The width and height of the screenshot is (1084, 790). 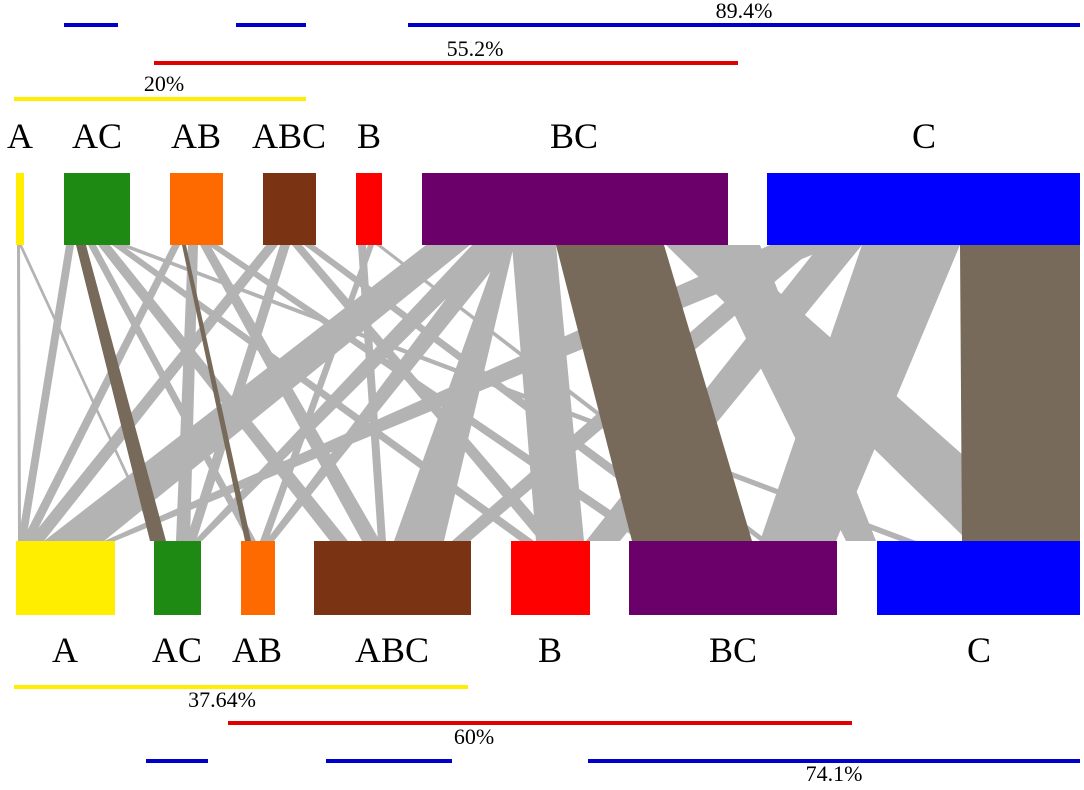 I want to click on bottom-label-bc: BC, so click(x=733, y=650).